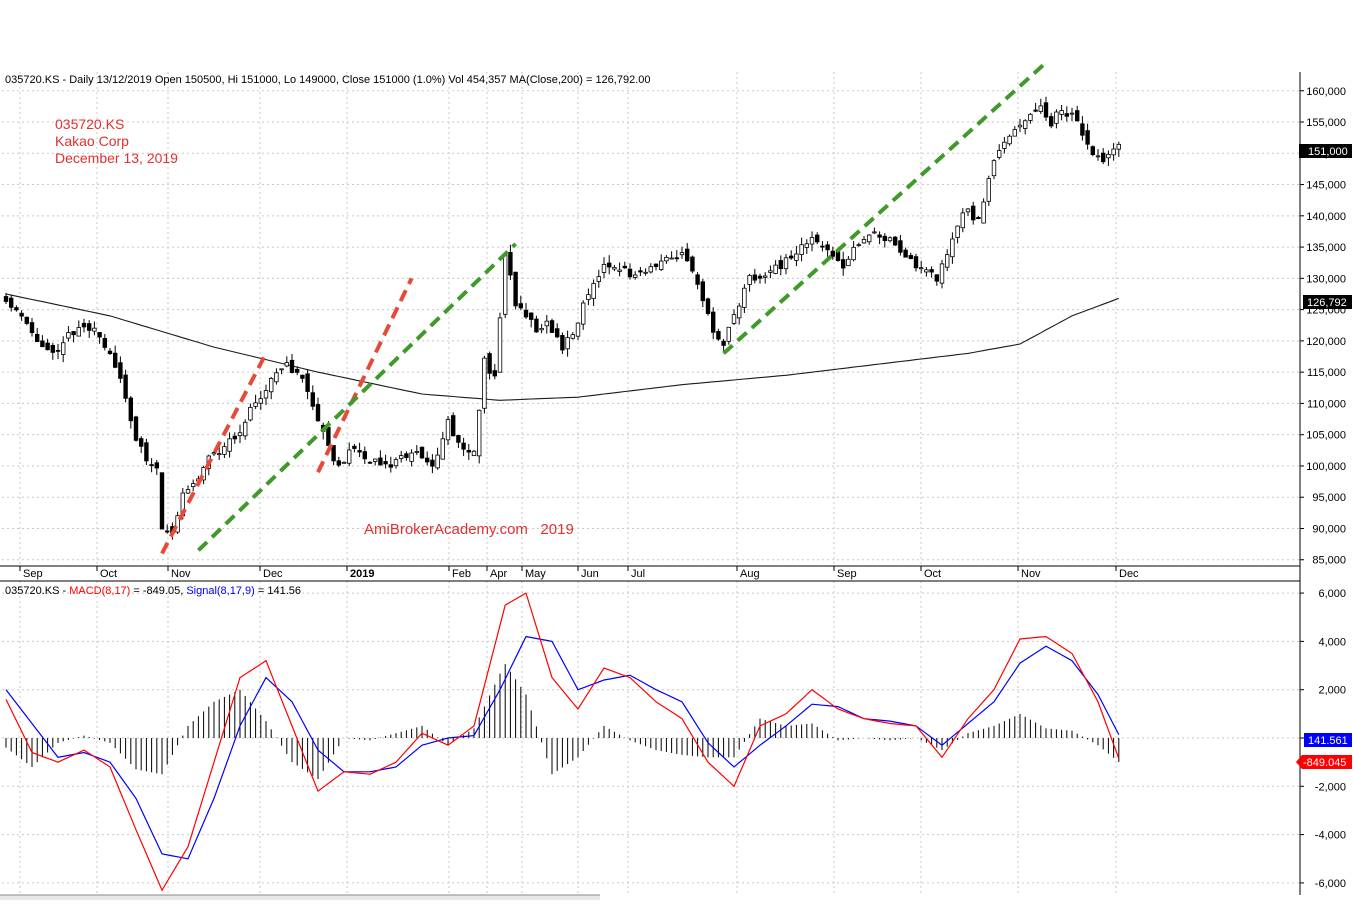 This screenshot has height=905, width=1353. What do you see at coordinates (278, 591) in the screenshot?
I see `signal-header-value: = 141.56` at bounding box center [278, 591].